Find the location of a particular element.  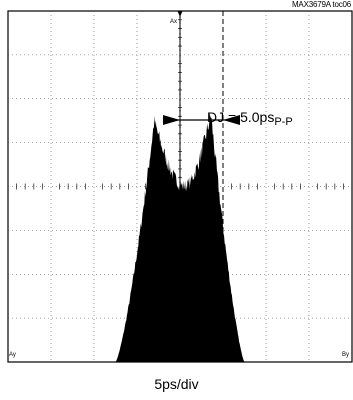

dj-annotation-subscript: P-P is located at coordinates (283, 122).